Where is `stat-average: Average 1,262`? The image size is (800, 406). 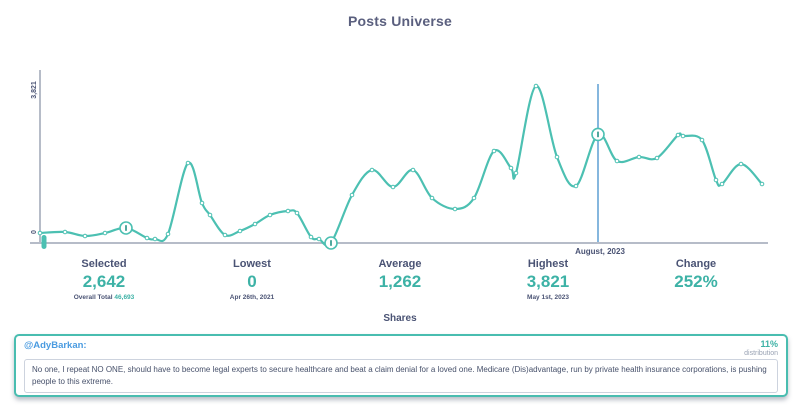
stat-average: Average 1,262 is located at coordinates (400, 280).